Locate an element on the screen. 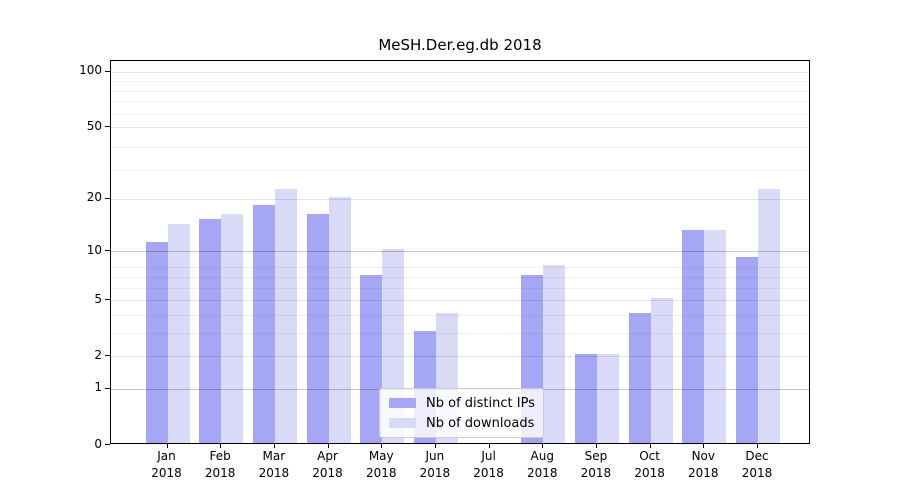  bar-downloads-sep is located at coordinates (607, 398).